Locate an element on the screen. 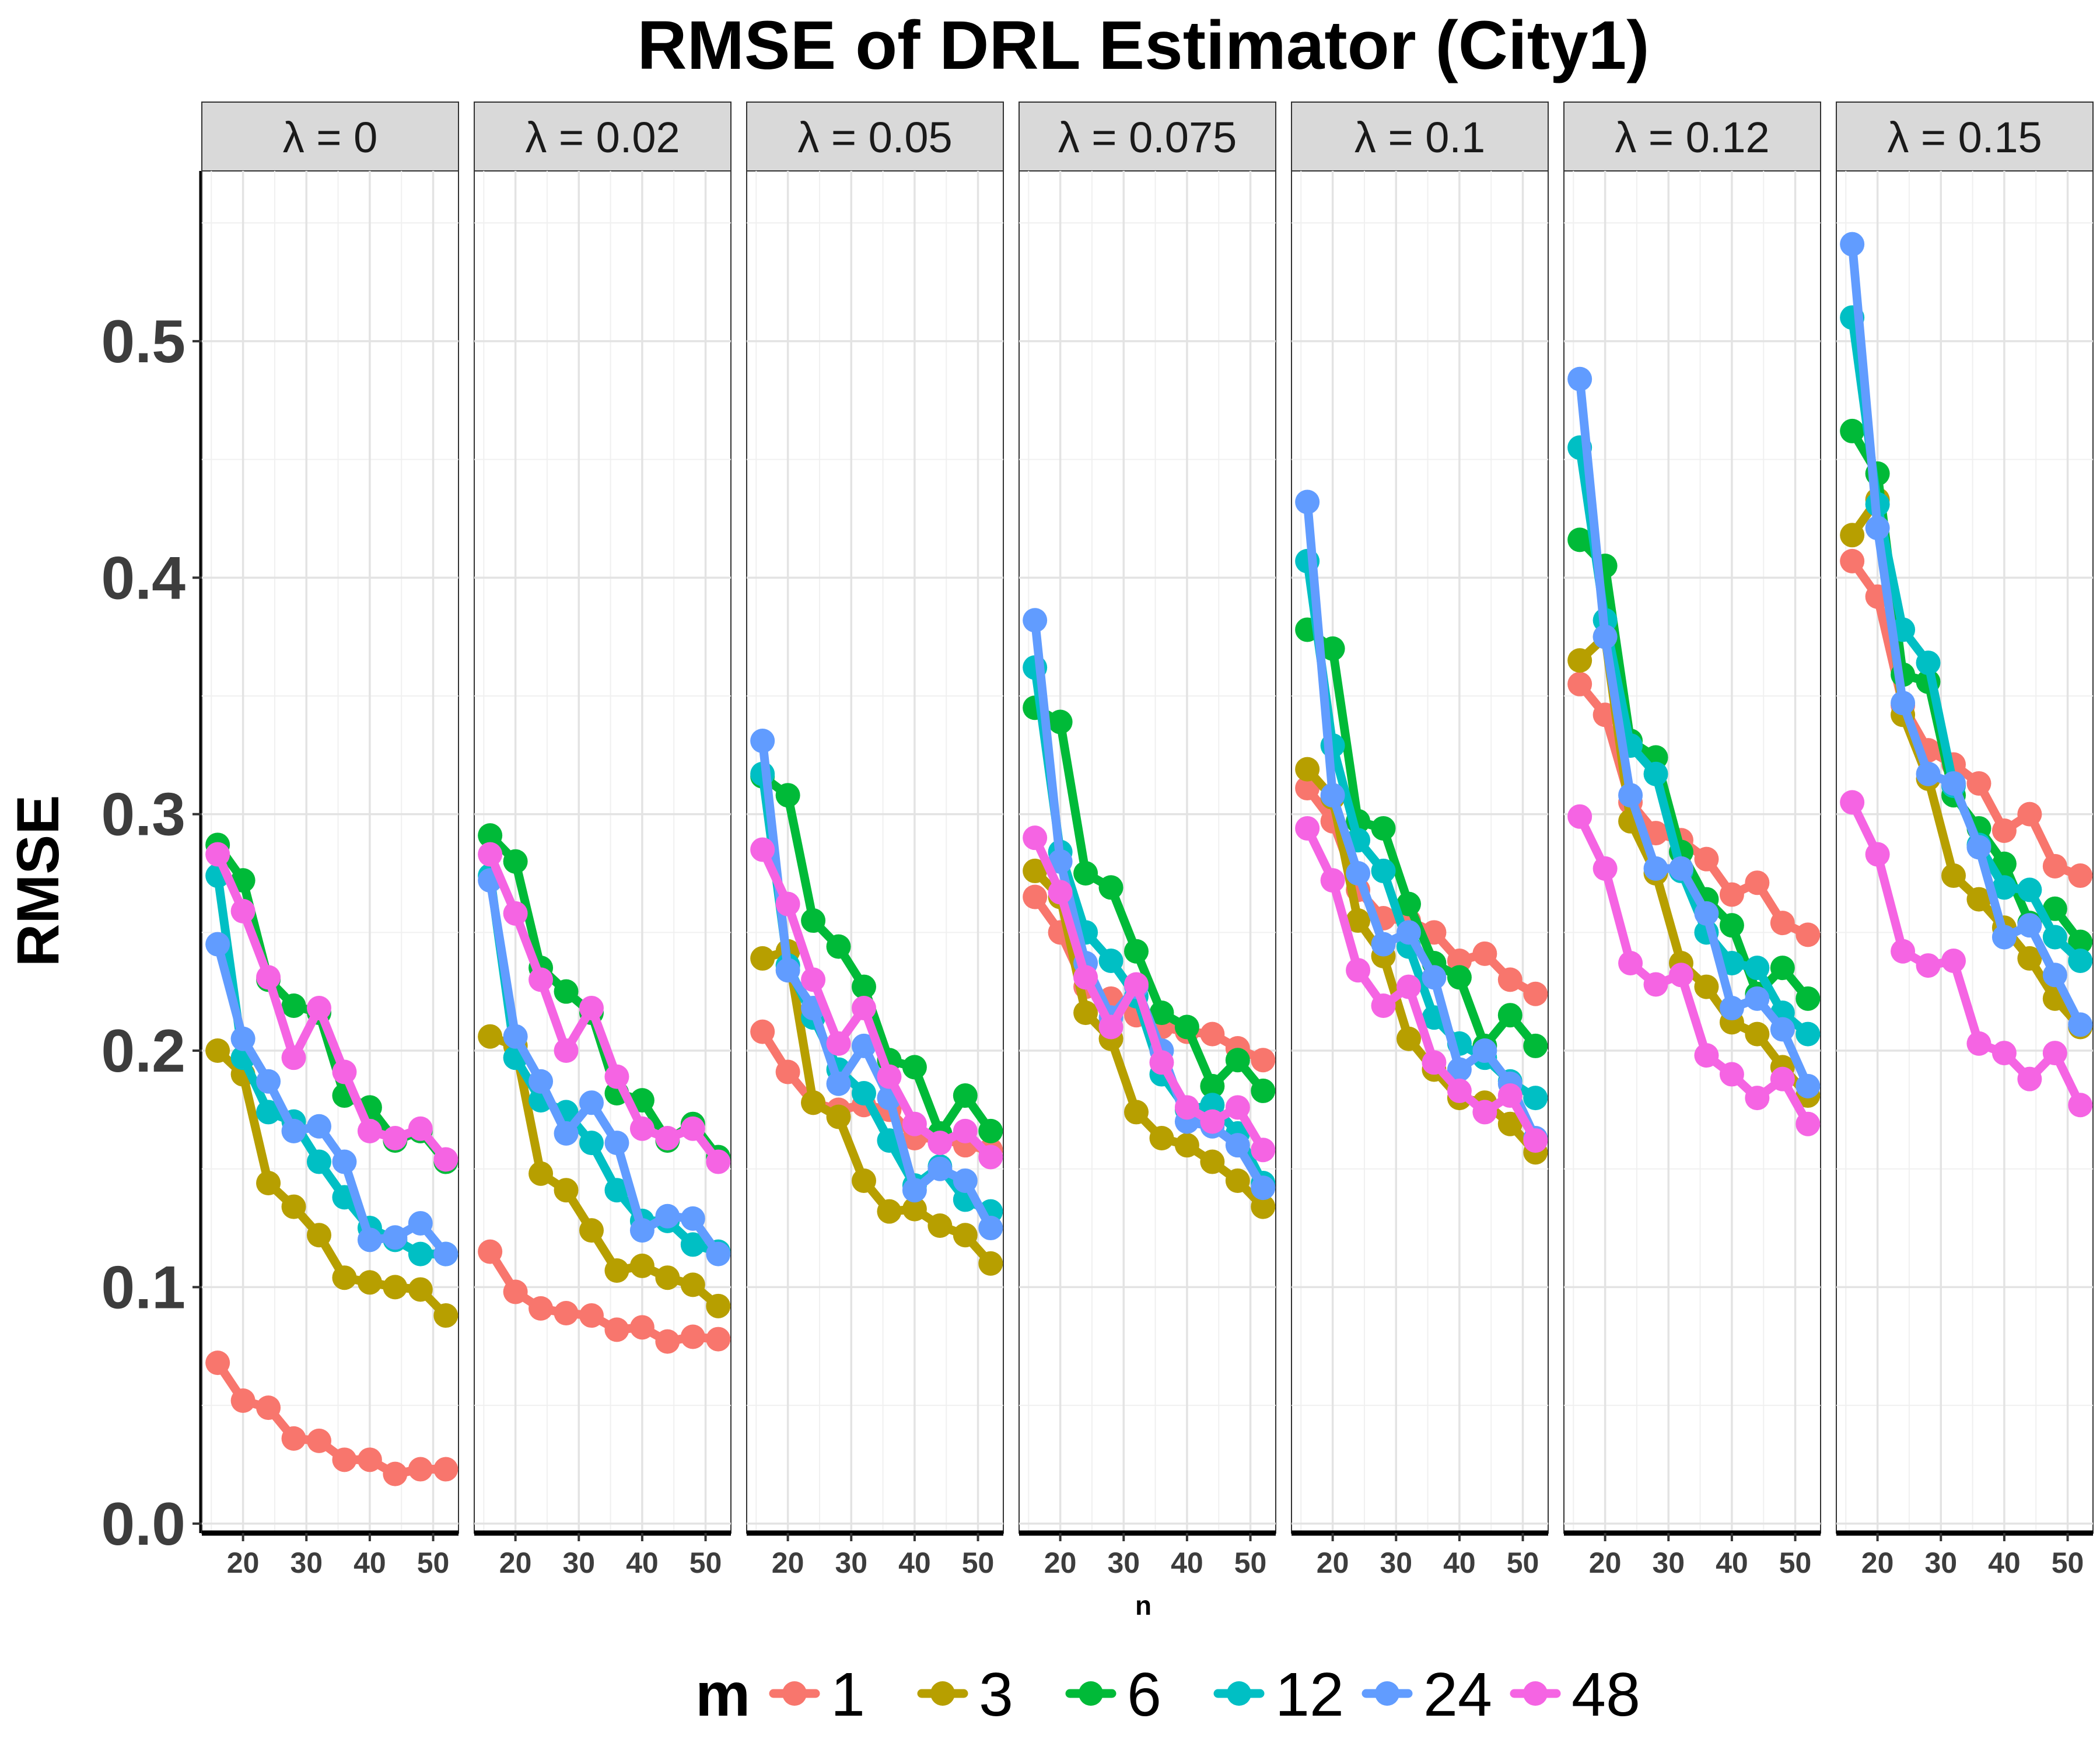 This screenshot has width=2100, height=1753. facet-panel: λ = 0.02 20 30 40 50 is located at coordinates (603, 840).